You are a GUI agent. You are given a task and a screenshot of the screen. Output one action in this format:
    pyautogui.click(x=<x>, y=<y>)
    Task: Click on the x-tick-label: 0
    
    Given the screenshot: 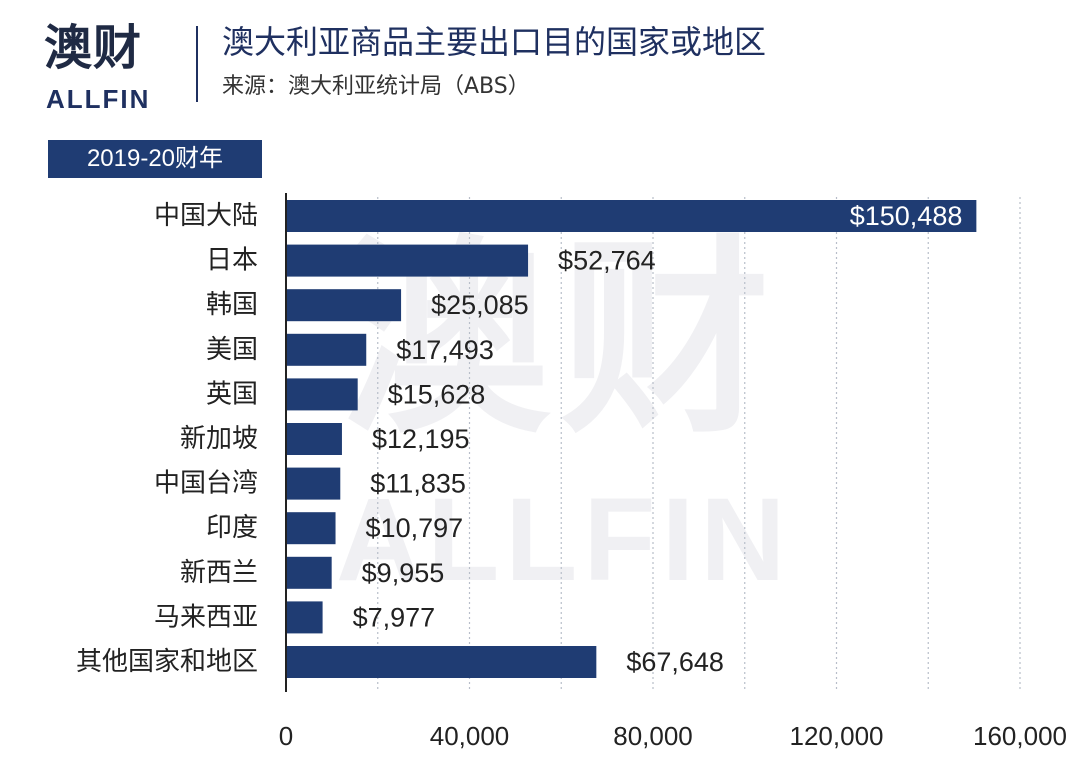 What is the action you would take?
    pyautogui.click(x=286, y=736)
    